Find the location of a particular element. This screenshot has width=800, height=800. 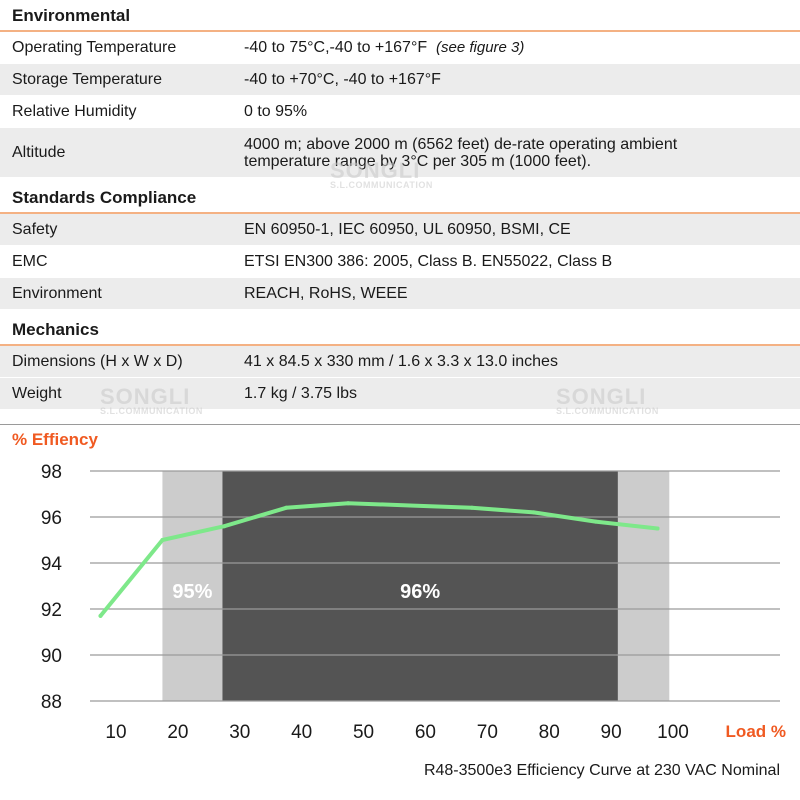

spec-value-text: -40 to 75°C,-40 to +167°F is located at coordinates (336, 47).